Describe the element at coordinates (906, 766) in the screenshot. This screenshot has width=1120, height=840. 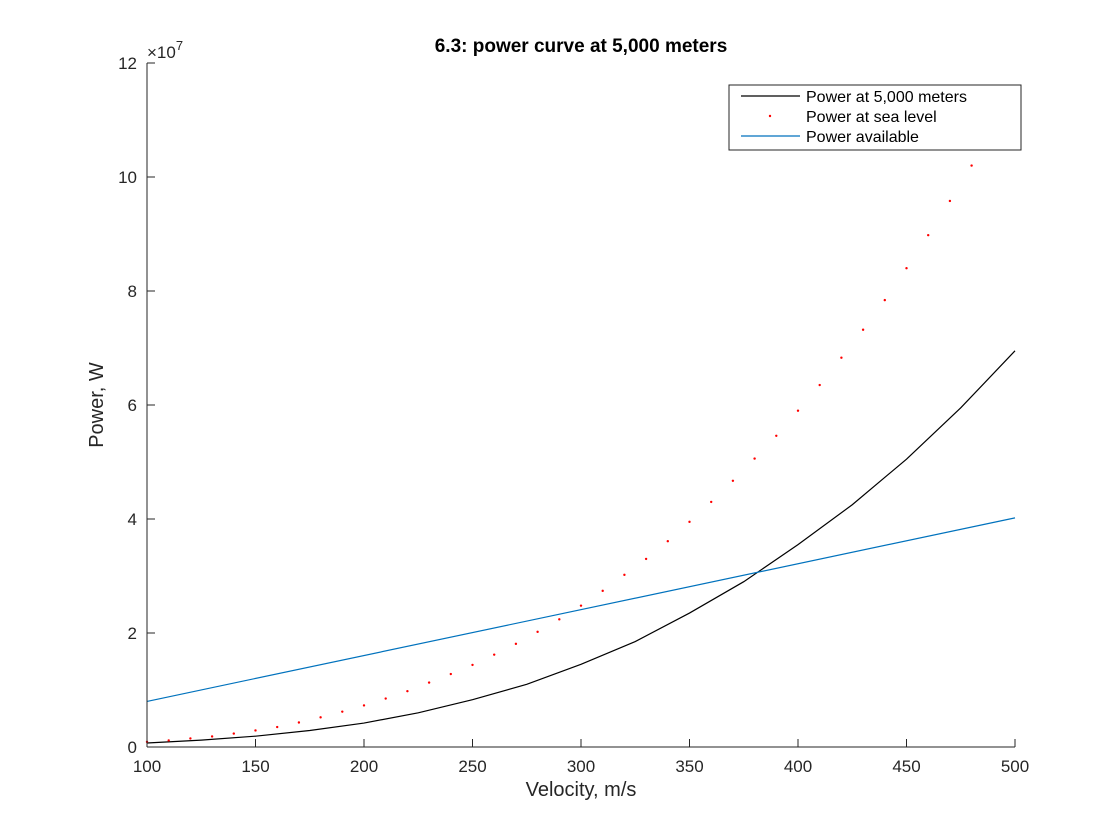
I see `x-tick-label: 450` at that location.